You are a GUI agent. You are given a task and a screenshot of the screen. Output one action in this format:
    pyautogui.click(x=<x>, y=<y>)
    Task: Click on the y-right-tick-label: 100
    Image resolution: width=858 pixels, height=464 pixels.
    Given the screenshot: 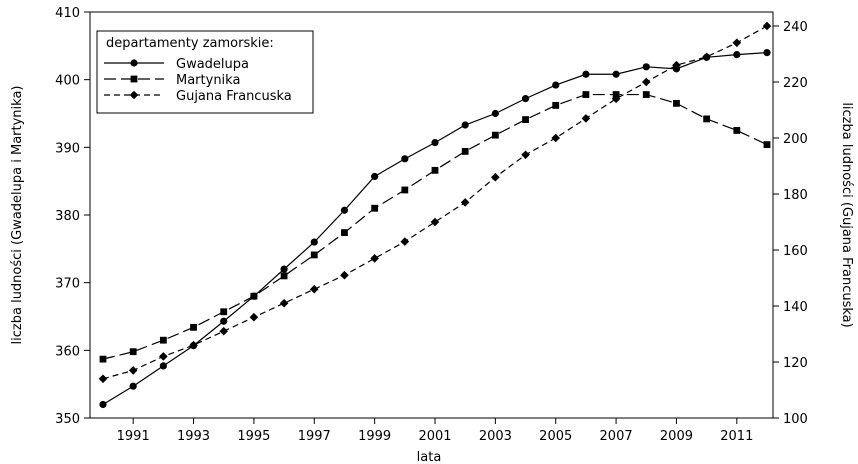 What is the action you would take?
    pyautogui.click(x=795, y=419)
    